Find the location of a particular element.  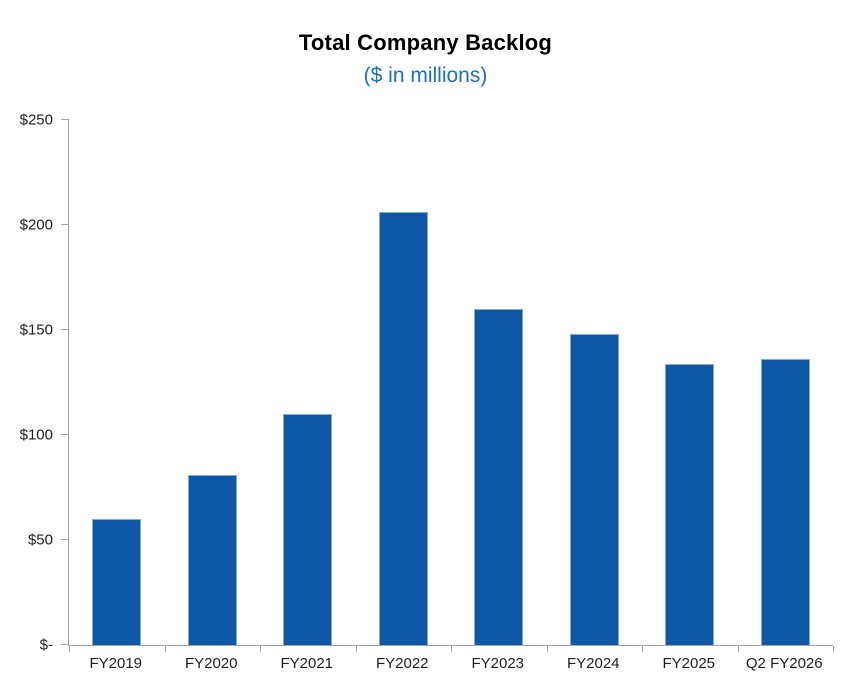

bar-fy2019 is located at coordinates (117, 582).